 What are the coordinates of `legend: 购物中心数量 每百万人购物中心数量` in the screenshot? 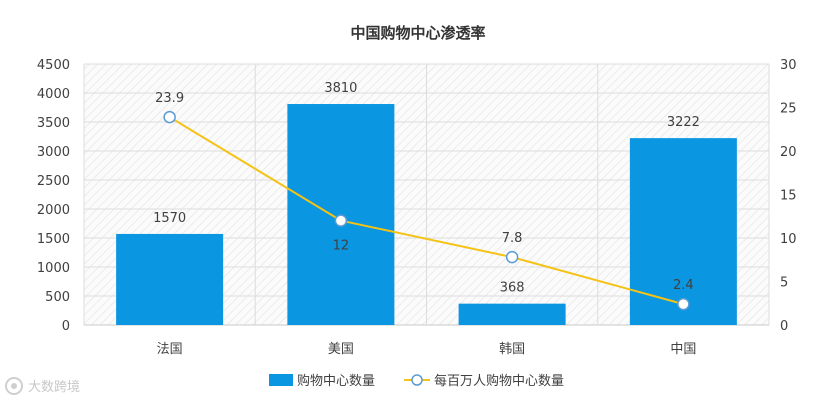 It's located at (416, 381).